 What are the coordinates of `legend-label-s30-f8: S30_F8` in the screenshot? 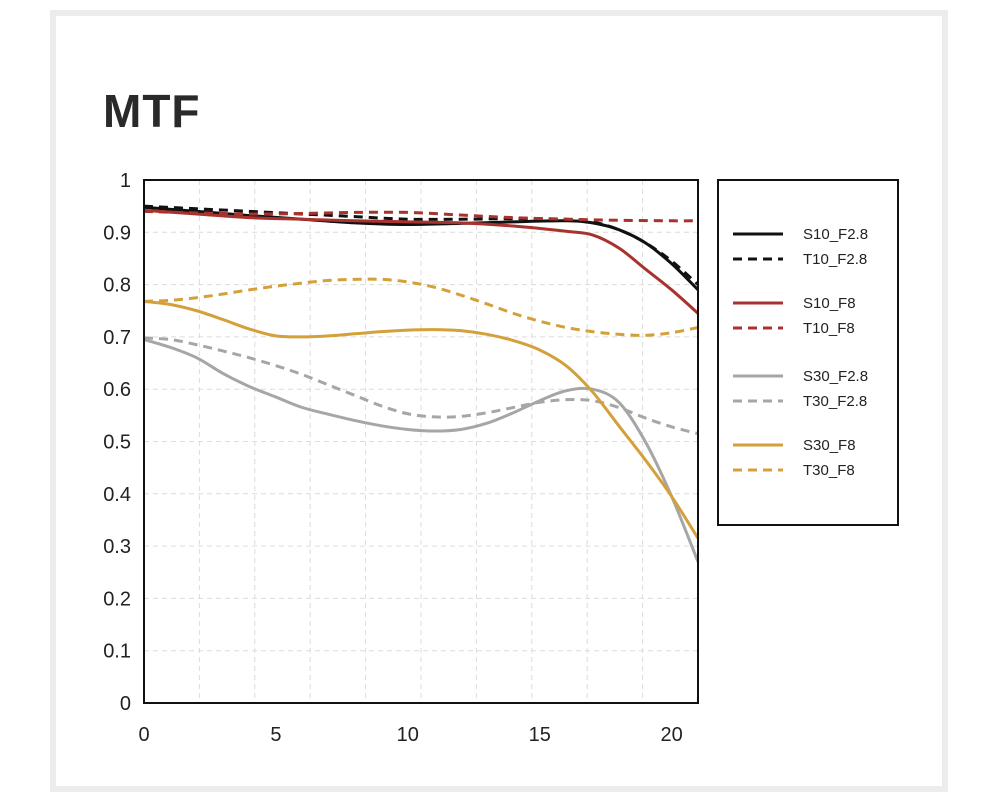 It's located at (829, 445).